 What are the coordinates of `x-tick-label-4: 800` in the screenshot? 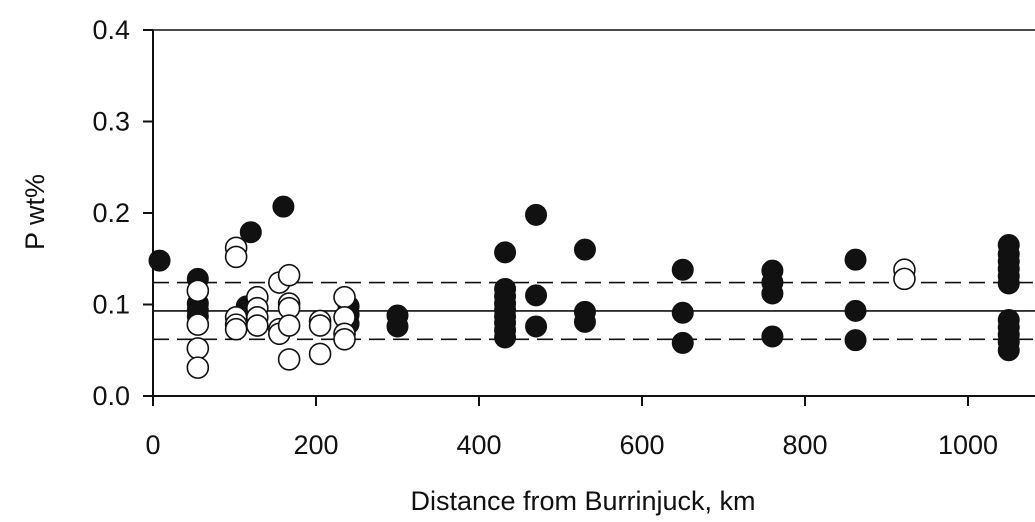 It's located at (804, 445).